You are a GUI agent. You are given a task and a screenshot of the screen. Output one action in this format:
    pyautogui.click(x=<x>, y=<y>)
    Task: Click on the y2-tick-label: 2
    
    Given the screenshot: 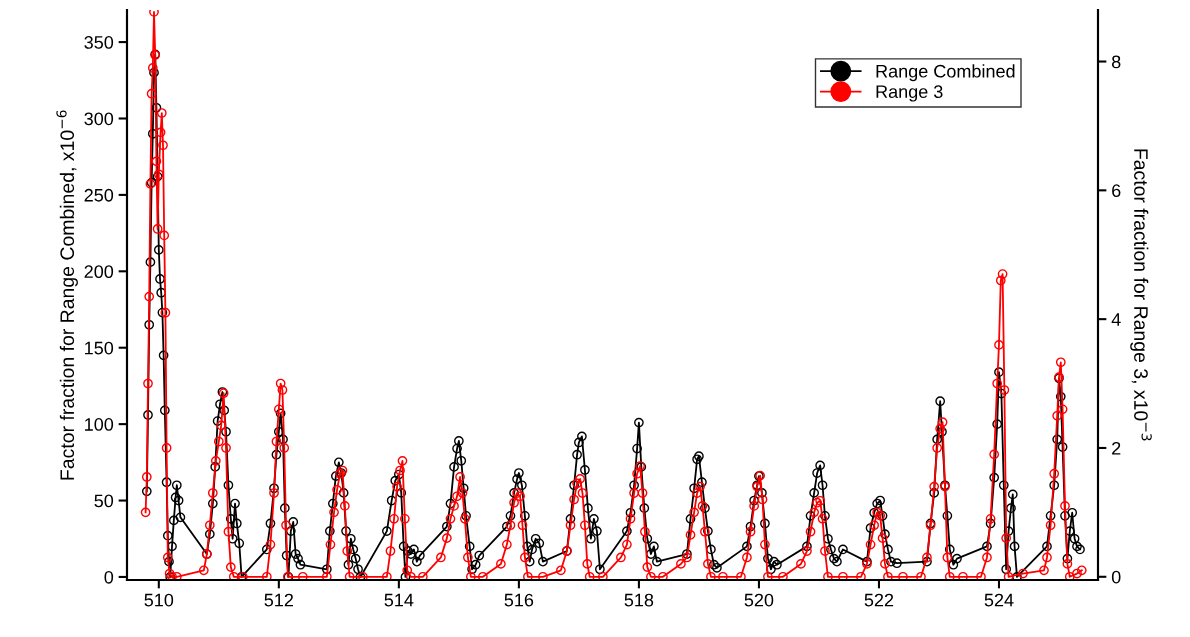 What is the action you would take?
    pyautogui.click(x=1116, y=448)
    